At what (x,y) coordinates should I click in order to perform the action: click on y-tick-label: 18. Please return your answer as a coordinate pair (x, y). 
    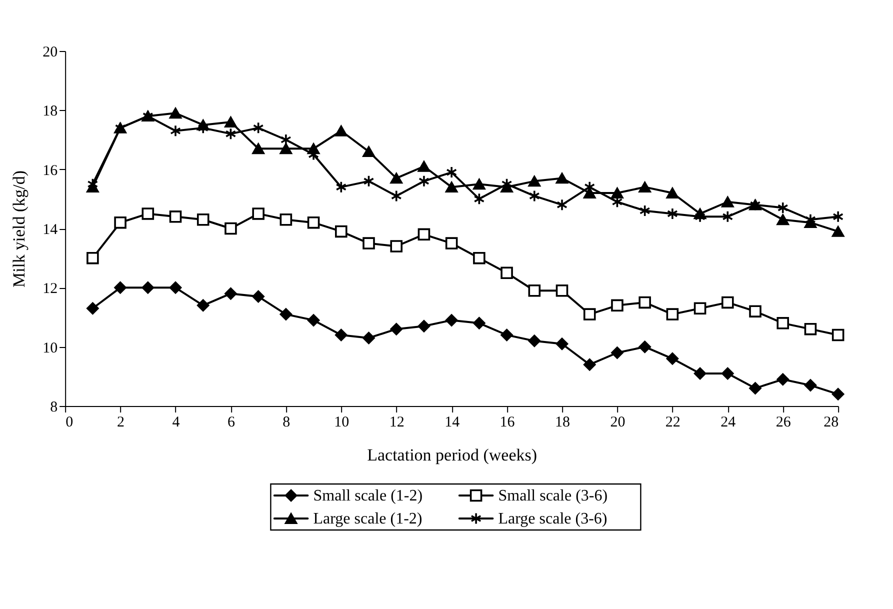
    Looking at the image, I should click on (50, 112).